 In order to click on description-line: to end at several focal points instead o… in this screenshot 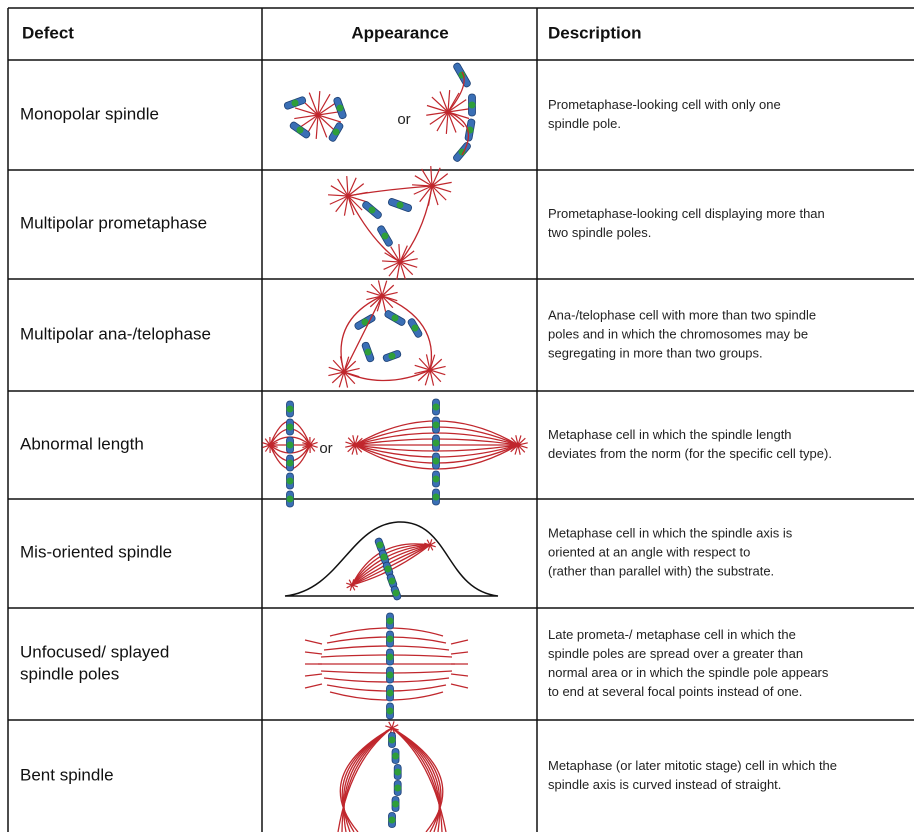, I will do `click(675, 691)`.